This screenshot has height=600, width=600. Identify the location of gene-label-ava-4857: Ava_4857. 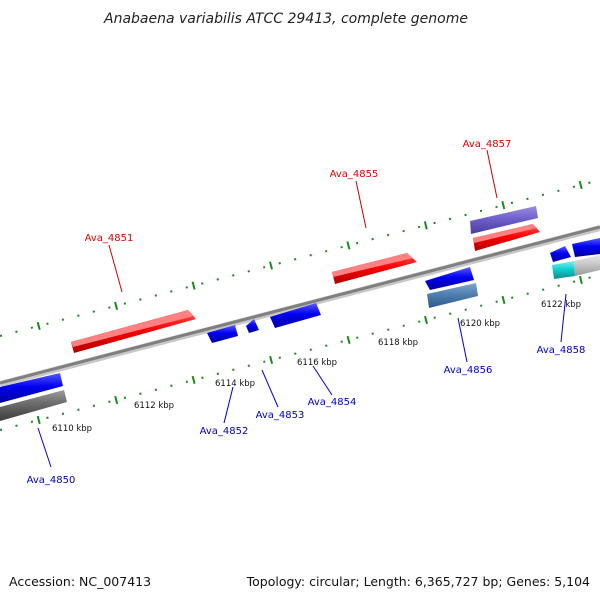
(487, 144).